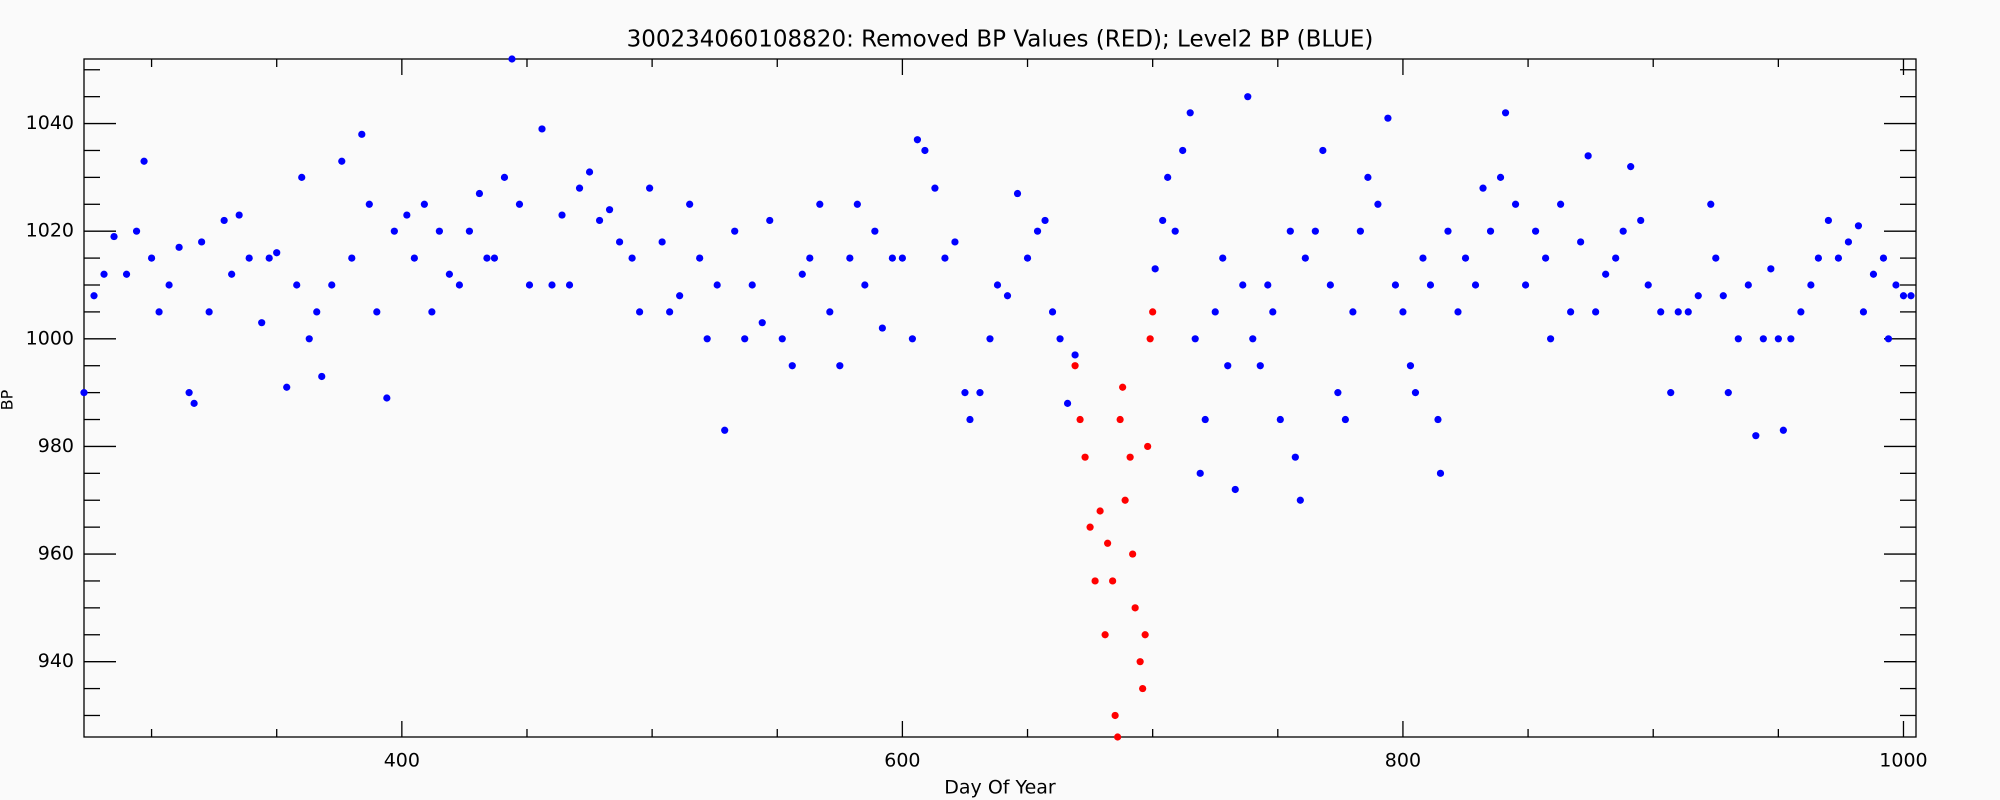 The height and width of the screenshot is (800, 2000). Describe the element at coordinates (8, 399) in the screenshot. I see `y-axis-label: BP` at that location.